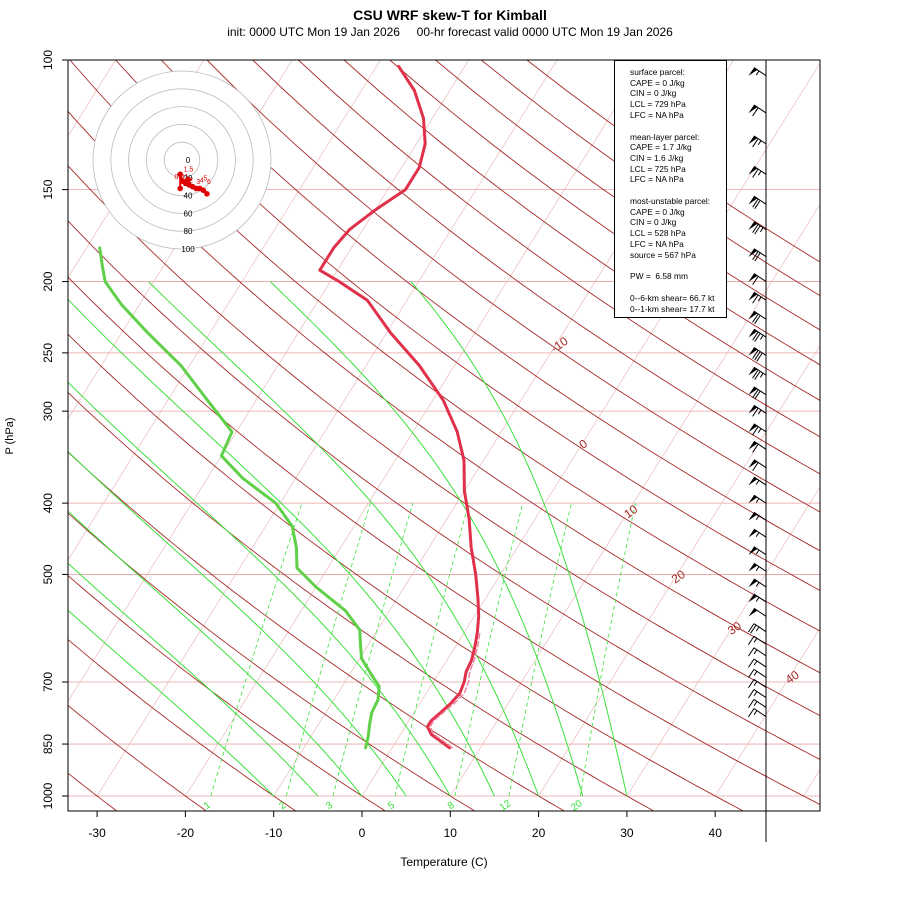 The width and height of the screenshot is (900, 900). What do you see at coordinates (627, 833) in the screenshot?
I see `x-tick-label: 30` at bounding box center [627, 833].